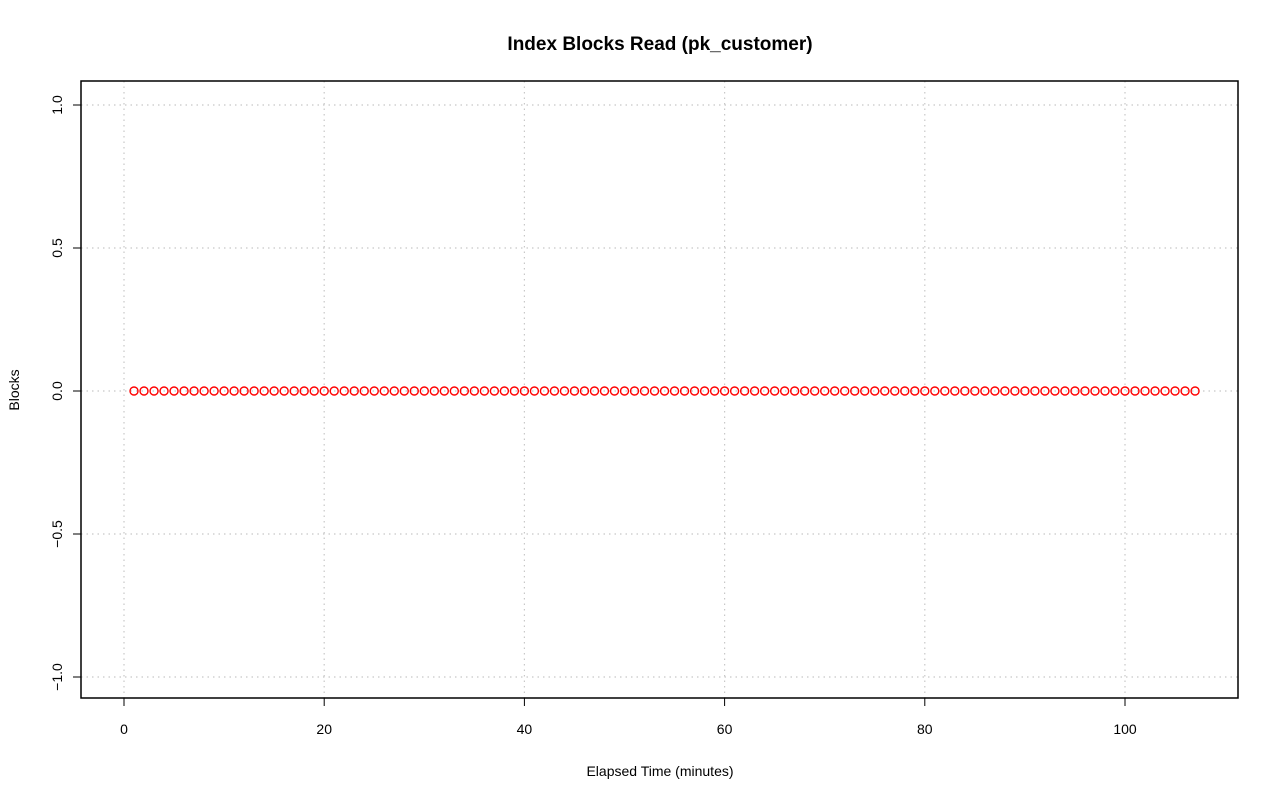 Image resolution: width=1280 pixels, height=801 pixels. I want to click on x-axis: 0 20 40 60 80 100, so click(628, 717).